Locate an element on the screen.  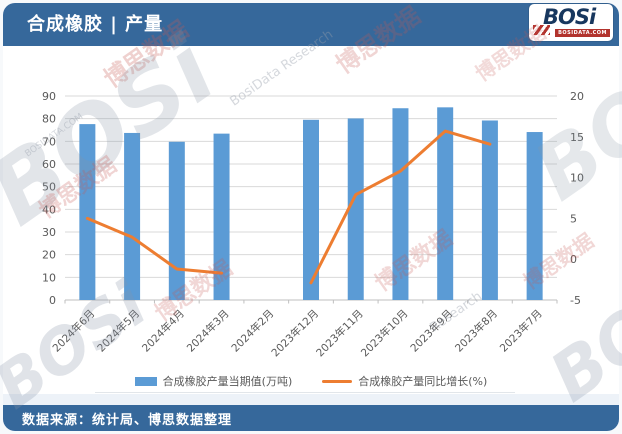
y-left-tick-label: 50 is located at coordinates (49, 187).